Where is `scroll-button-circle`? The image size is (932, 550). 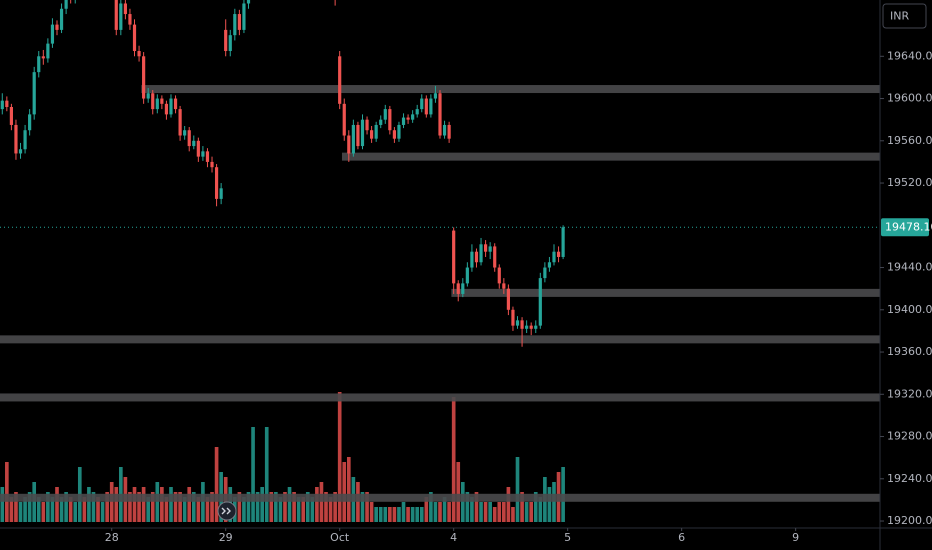
scroll-button-circle is located at coordinates (227, 511).